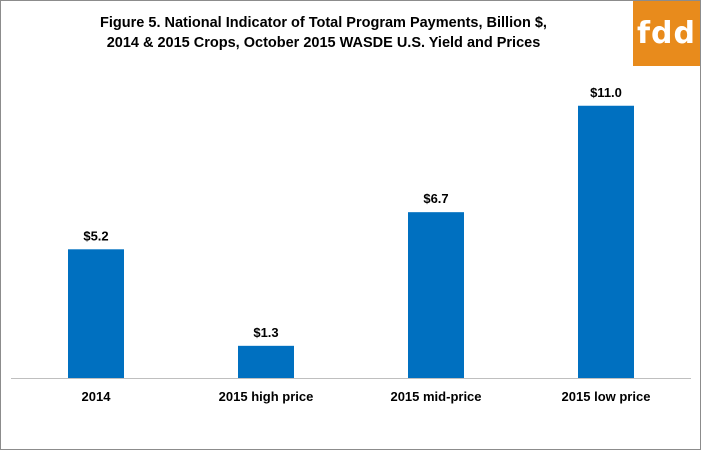  What do you see at coordinates (97, 396) in the screenshot?
I see `x-tick-label-0: 2014` at bounding box center [97, 396].